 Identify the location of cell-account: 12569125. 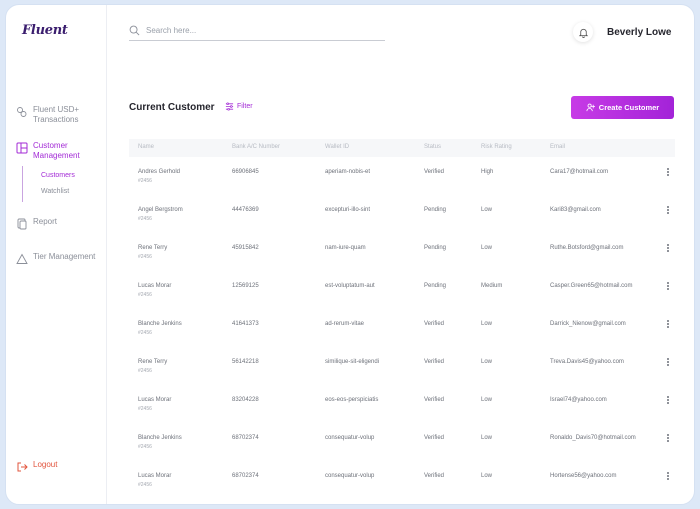
(245, 286).